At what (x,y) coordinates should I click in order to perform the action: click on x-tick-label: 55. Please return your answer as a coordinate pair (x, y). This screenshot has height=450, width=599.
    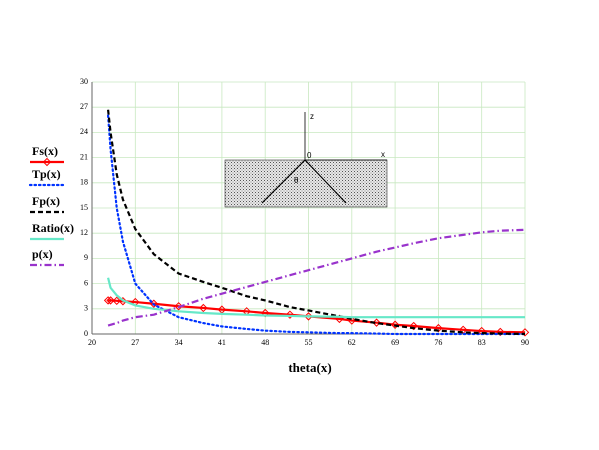
    Looking at the image, I should click on (309, 342).